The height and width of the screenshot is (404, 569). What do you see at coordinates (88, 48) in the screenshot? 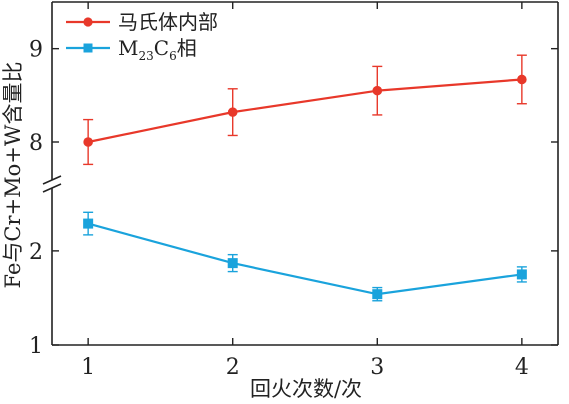
I see `legend-marker-carbide` at bounding box center [88, 48].